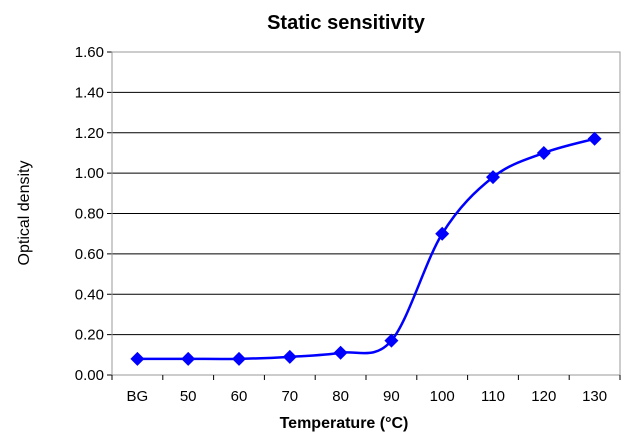 The width and height of the screenshot is (625, 436). I want to click on y-tick-label: 1.00, so click(89, 173).